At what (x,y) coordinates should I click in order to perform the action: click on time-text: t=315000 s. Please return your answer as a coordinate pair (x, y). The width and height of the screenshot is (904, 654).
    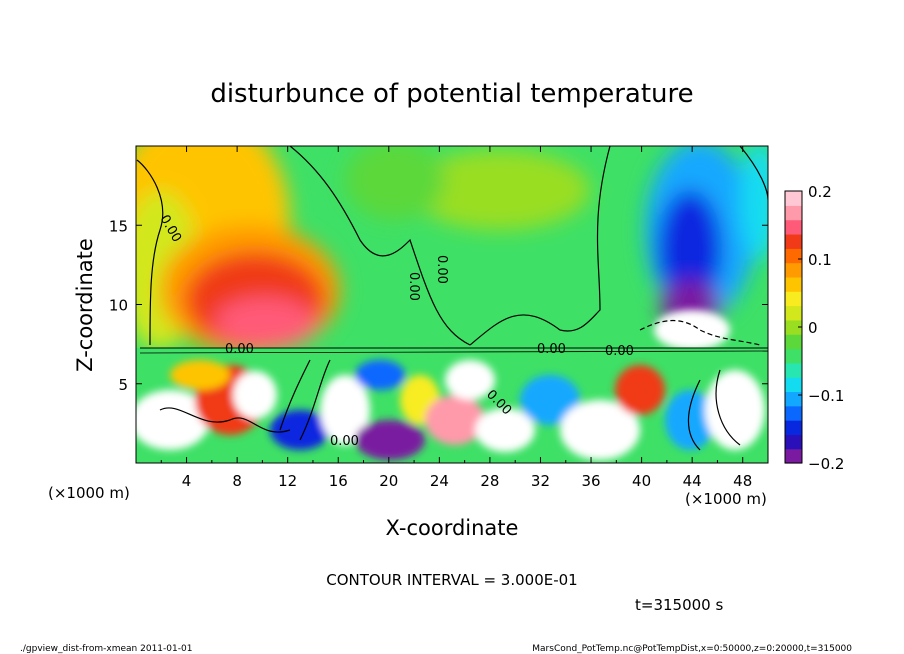
    Looking at the image, I should click on (679, 605).